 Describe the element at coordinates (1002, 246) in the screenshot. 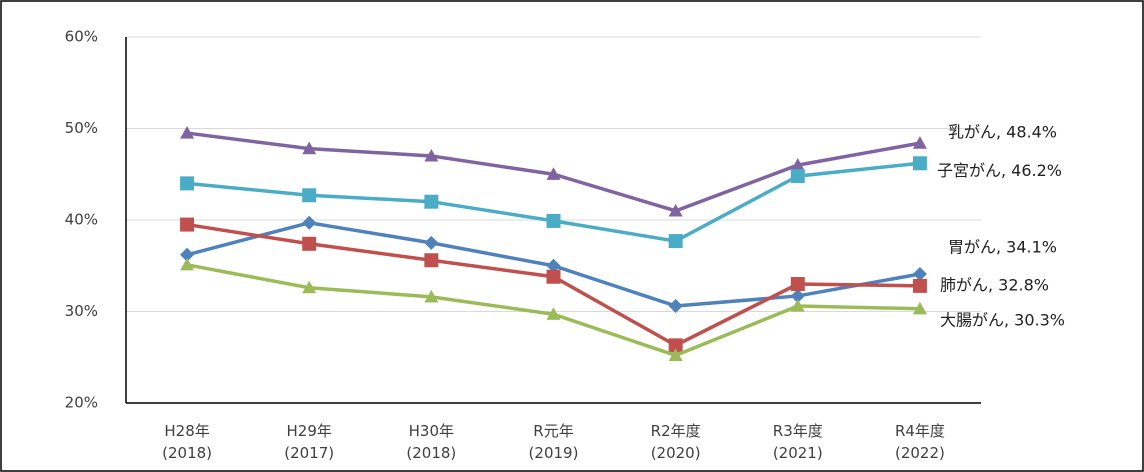

I see `data-label: 胃がん, 34.1%` at that location.